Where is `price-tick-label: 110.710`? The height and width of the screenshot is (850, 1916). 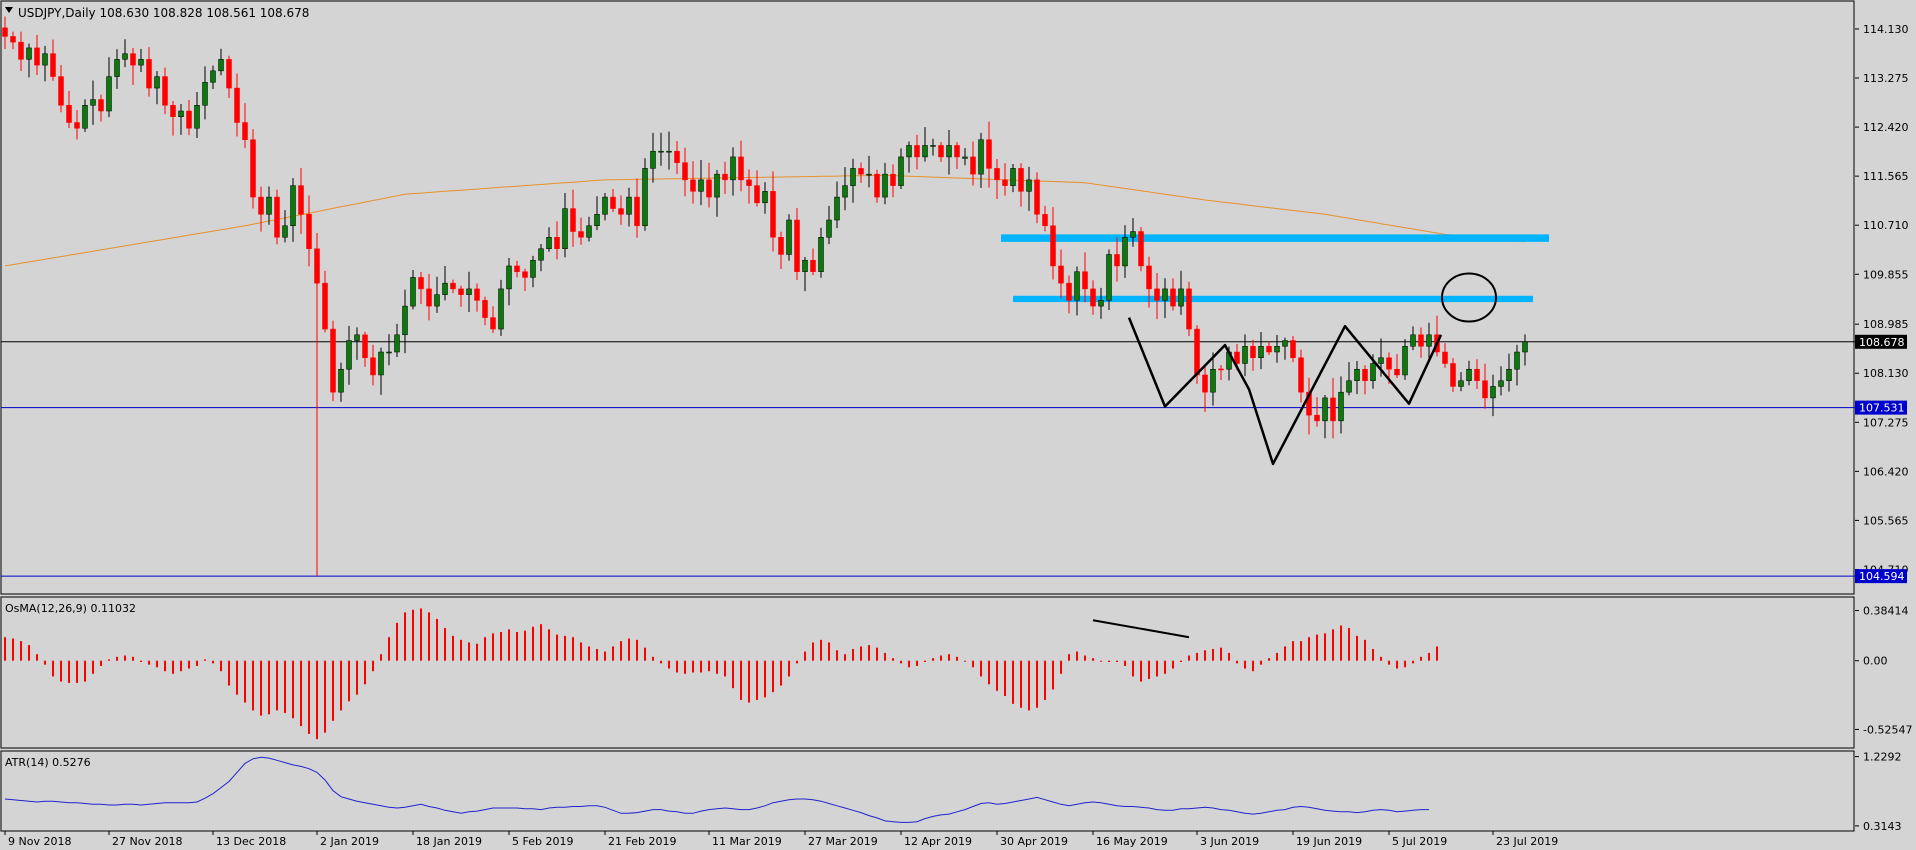 price-tick-label: 110.710 is located at coordinates (1886, 225).